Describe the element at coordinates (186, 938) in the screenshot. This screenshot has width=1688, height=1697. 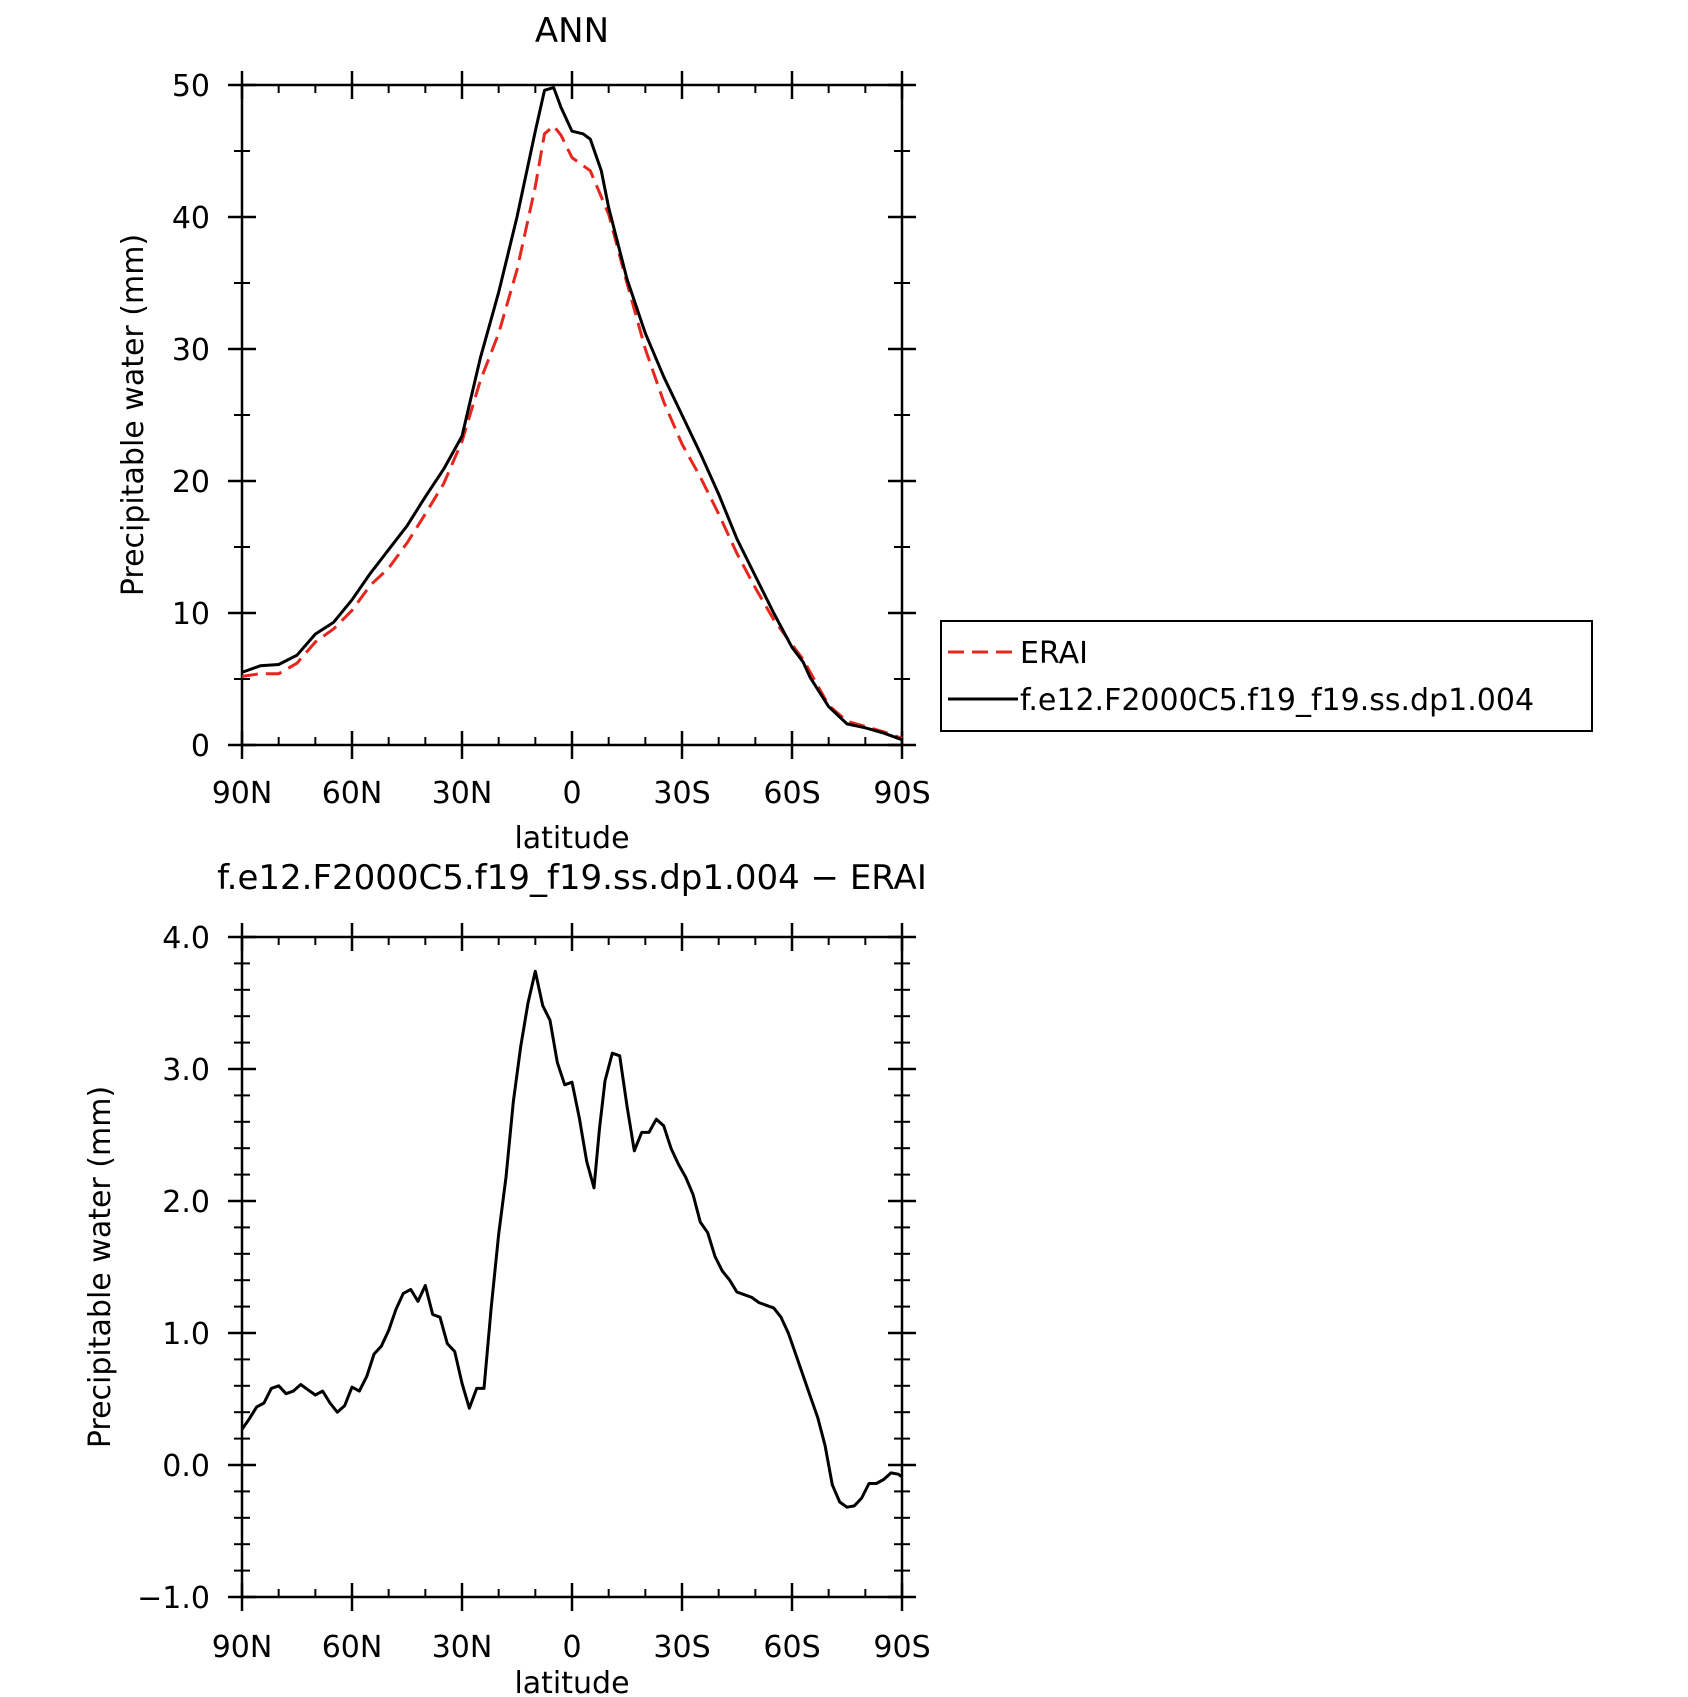
I see `y-tick-label: 4.0` at that location.